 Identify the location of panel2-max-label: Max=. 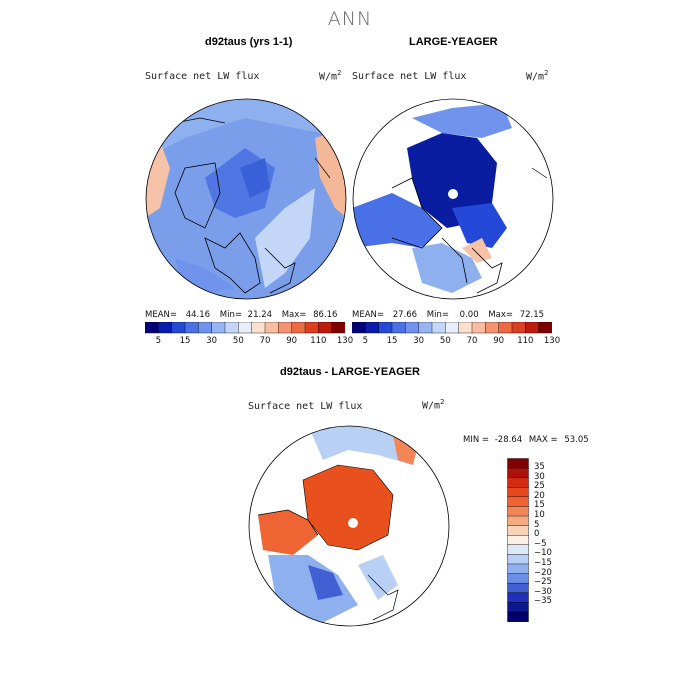
(501, 315).